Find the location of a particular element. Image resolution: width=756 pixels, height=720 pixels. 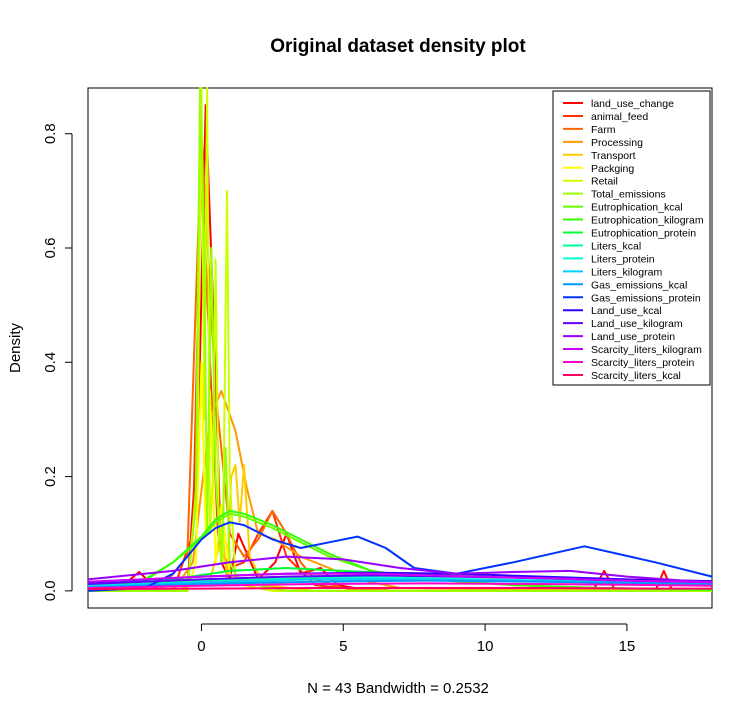

legend-label: Land_use_protein is located at coordinates (633, 337).